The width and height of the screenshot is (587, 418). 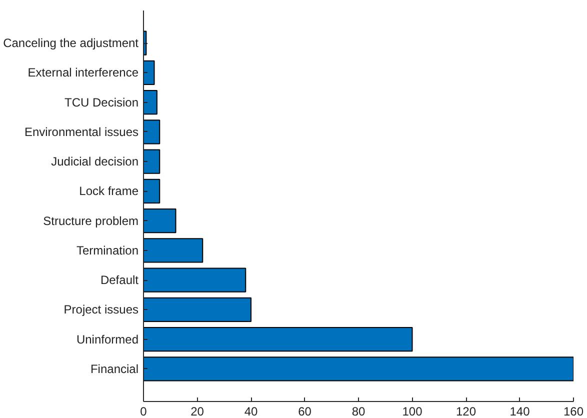 I want to click on y-tick-label: Judicial decision, so click(x=95, y=161).